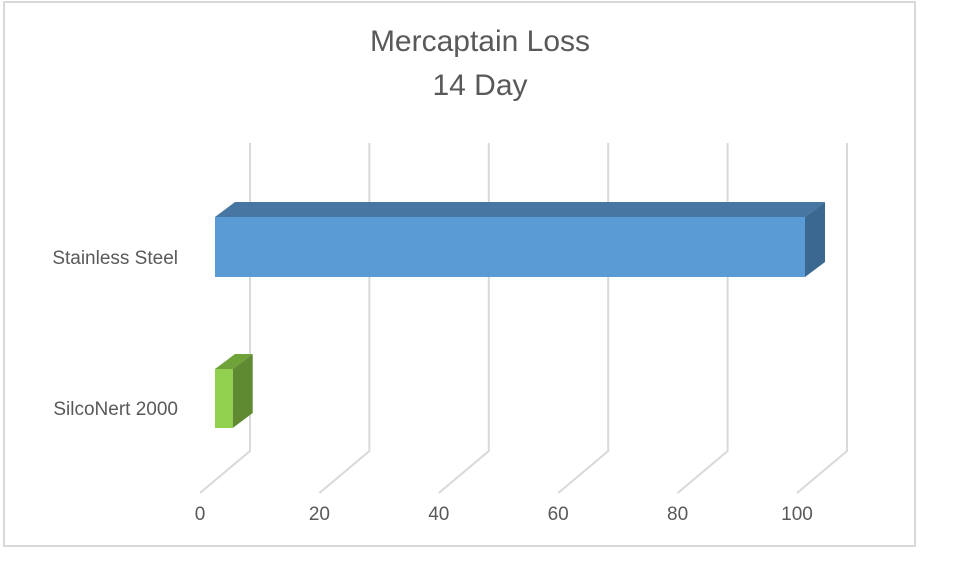 The image size is (960, 562). Describe the element at coordinates (439, 514) in the screenshot. I see `x-tick-label: 40` at that location.